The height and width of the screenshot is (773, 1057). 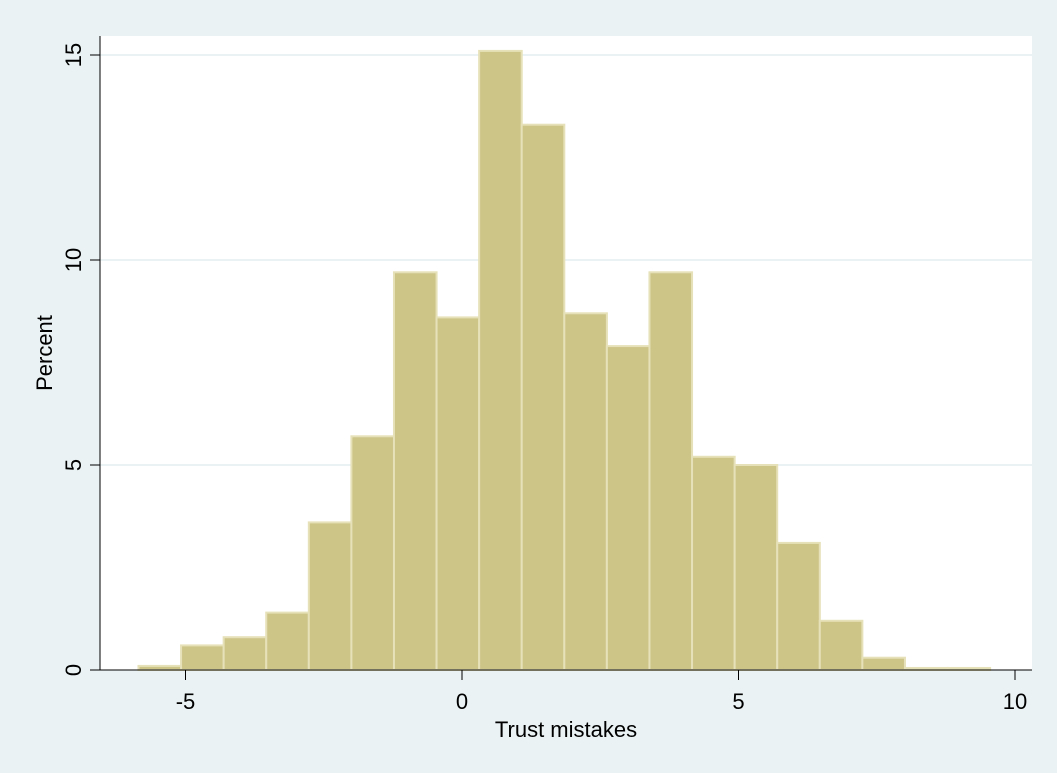 I want to click on x-axis-label: Trust mistakes, so click(x=566, y=729).